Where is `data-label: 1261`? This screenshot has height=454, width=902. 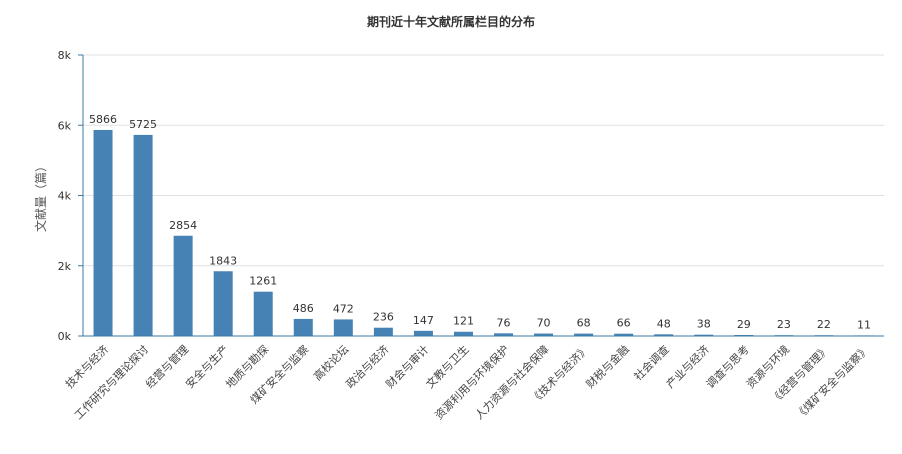
data-label: 1261 is located at coordinates (263, 281).